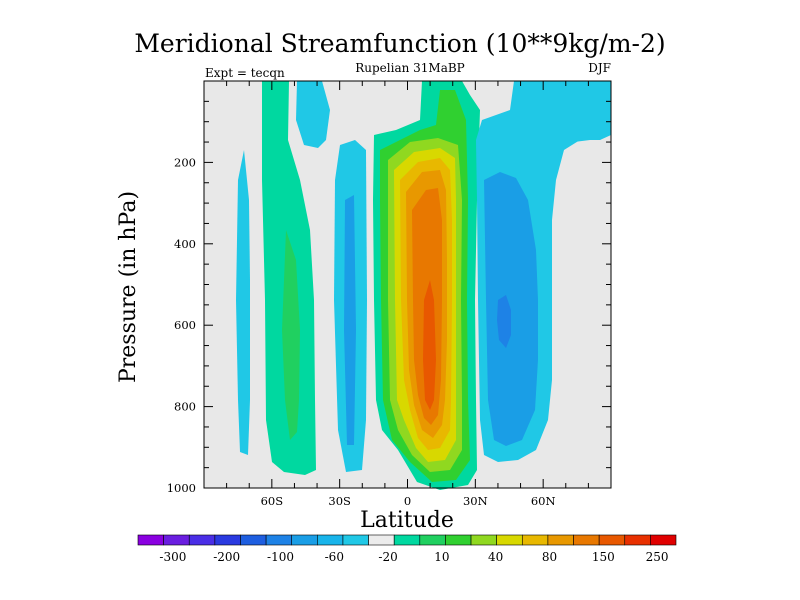 This screenshot has height=600, width=800. I want to click on y-tick-label: 800, so click(185, 407).